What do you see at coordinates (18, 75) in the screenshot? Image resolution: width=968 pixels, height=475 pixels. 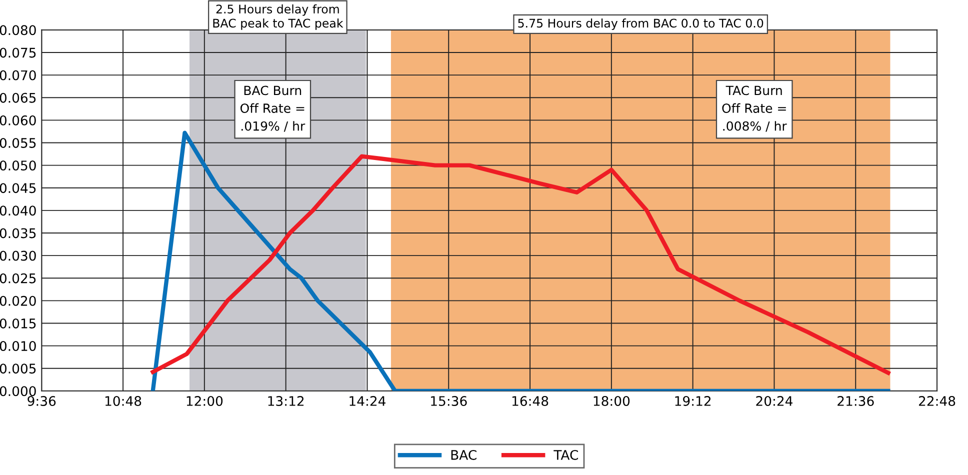 I see `y-tick-label: 0.070` at bounding box center [18, 75].